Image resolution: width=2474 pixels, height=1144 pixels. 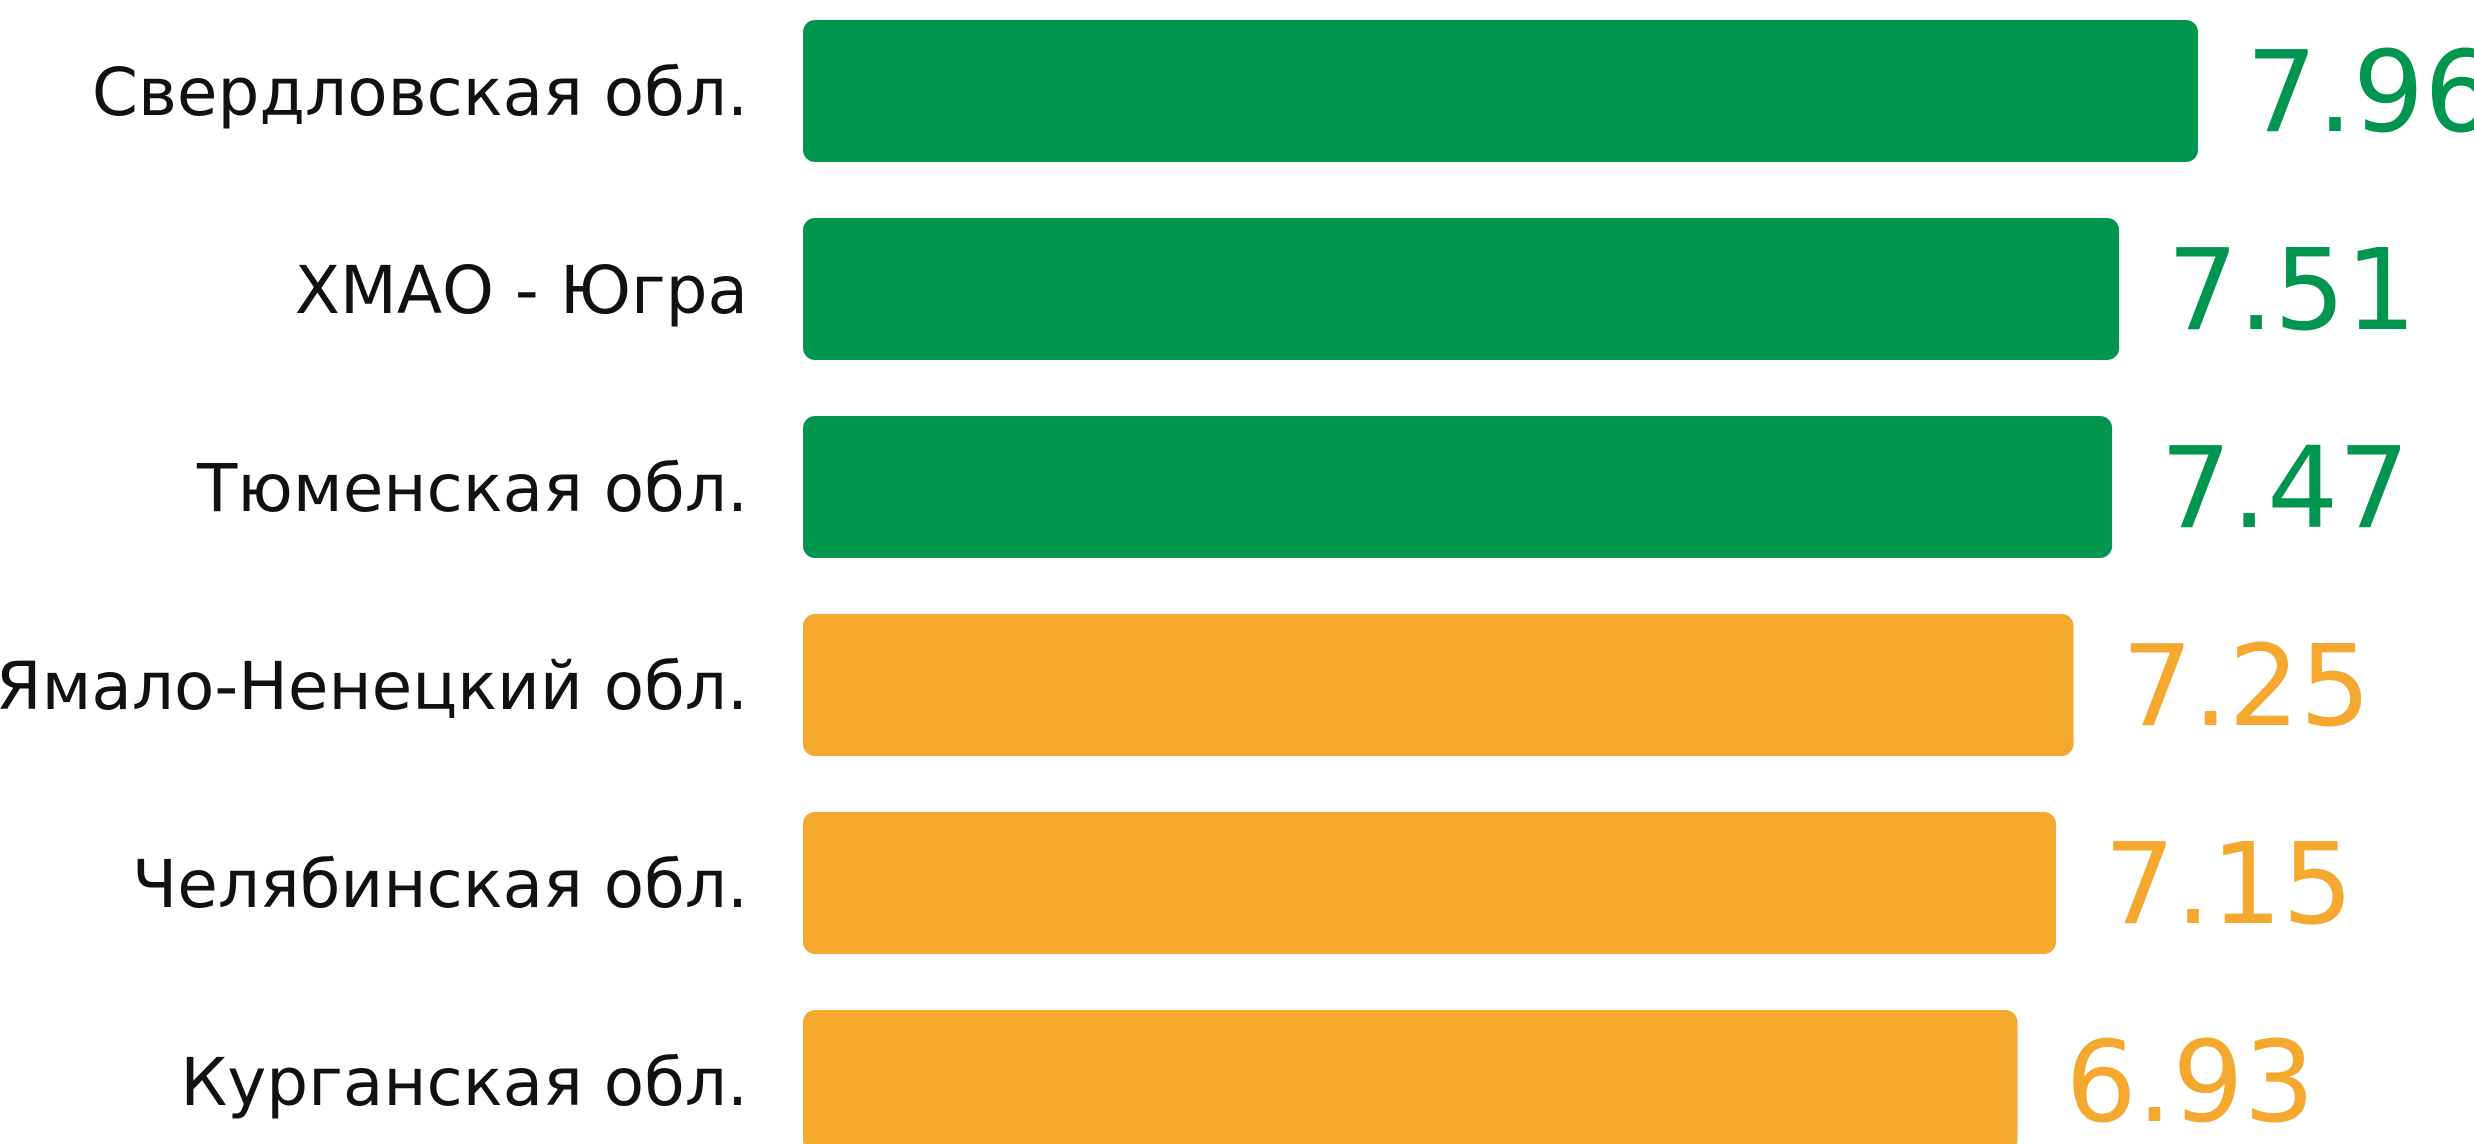 What do you see at coordinates (440, 884) in the screenshot?
I see `category-label: Челябинская обл.` at bounding box center [440, 884].